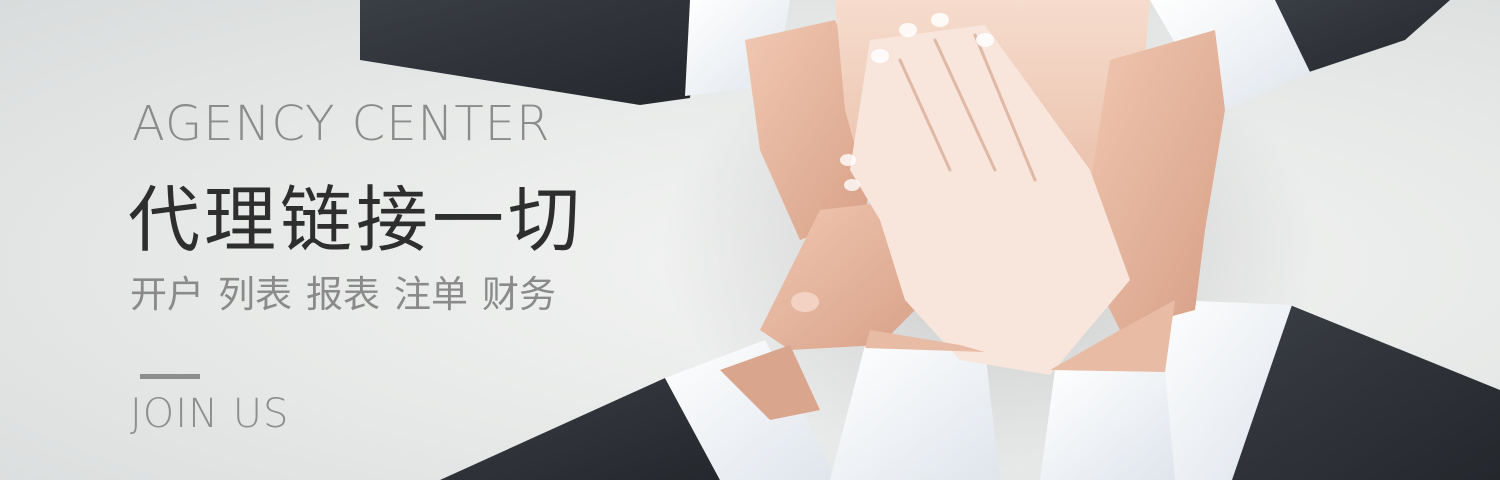 Image resolution: width=1500 pixels, height=480 pixels. What do you see at coordinates (519, 294) in the screenshot?
I see `service-item-finance: 财务` at bounding box center [519, 294].